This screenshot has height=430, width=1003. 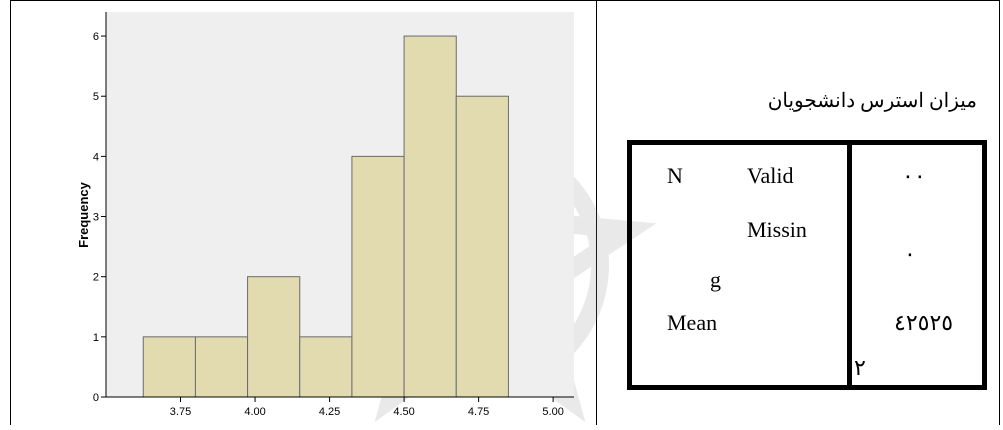 What do you see at coordinates (910, 253) in the screenshot?
I see `missing-value: ۰` at bounding box center [910, 253].